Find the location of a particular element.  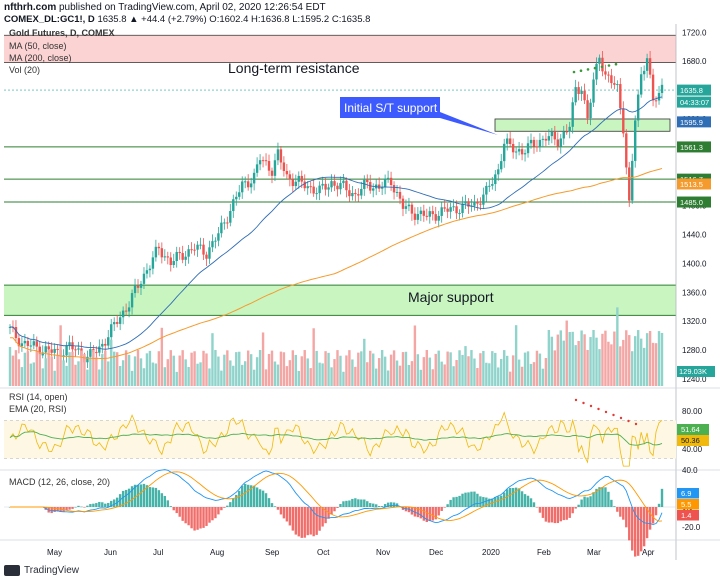

legend-title: Gold Futures, D, COMEX is located at coordinates (62, 33).